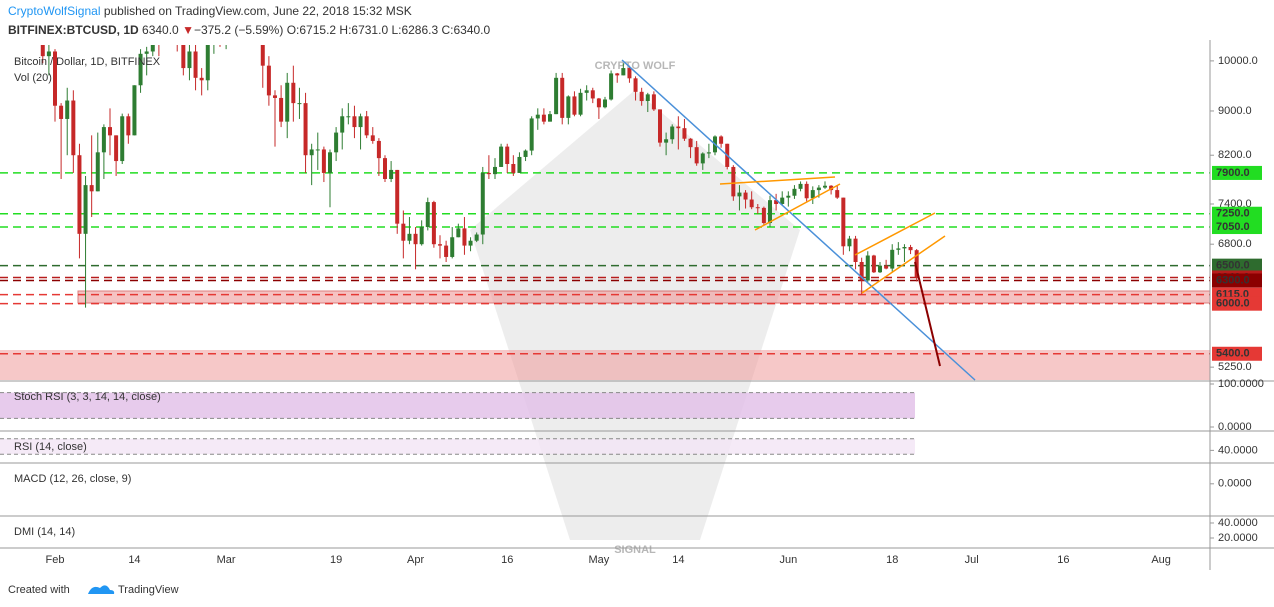  Describe the element at coordinates (1235, 111) in the screenshot. I see `y-tick-label: 9000.0` at that location.